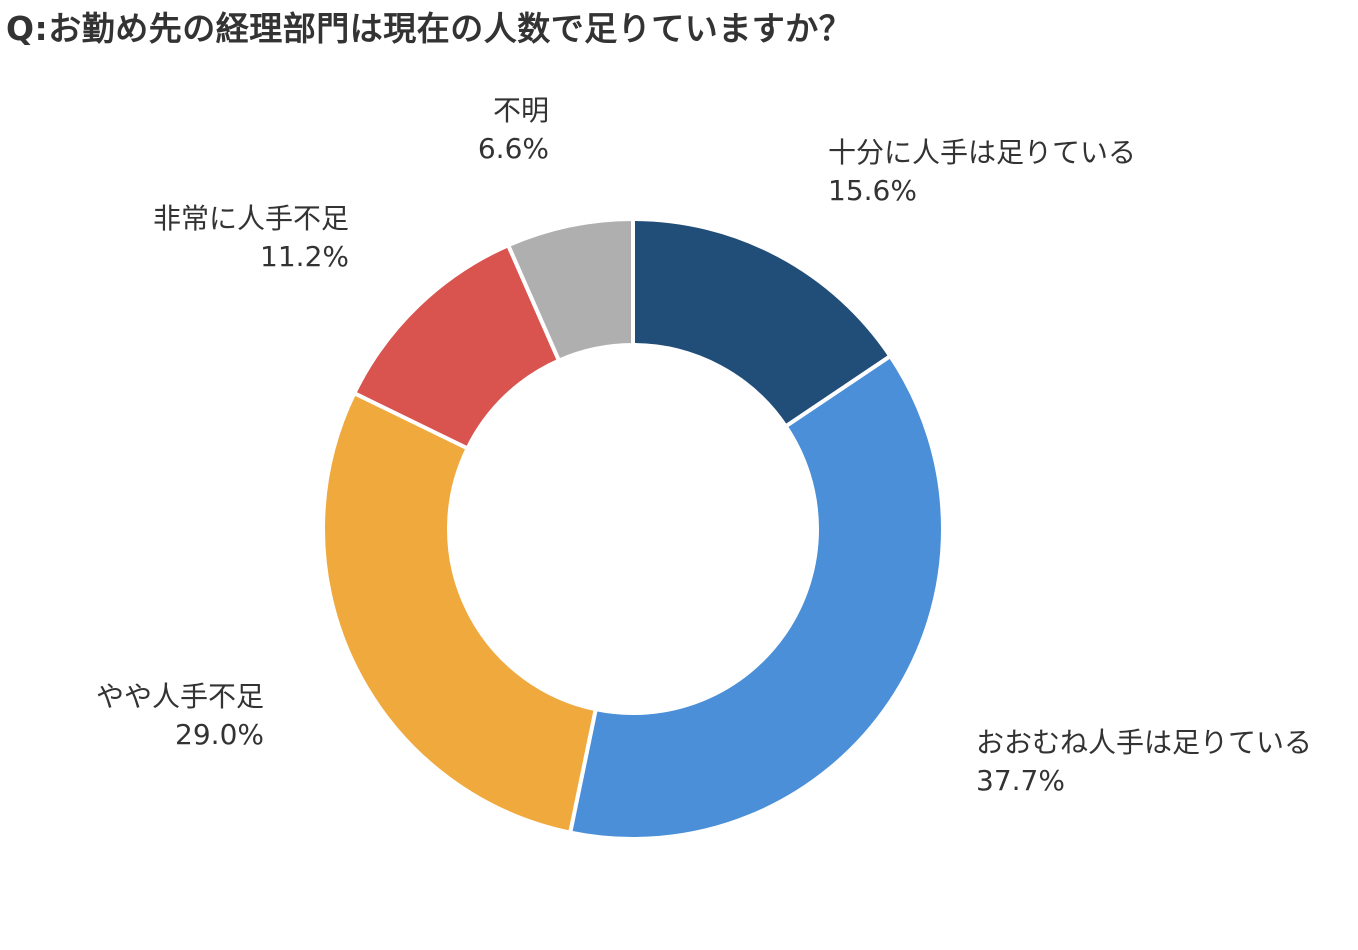 The width and height of the screenshot is (1358, 950). What do you see at coordinates (429, 28) in the screenshot?
I see `chart-title: Q:お勤め先の経理部門は現在の人数で足りていますか？` at bounding box center [429, 28].